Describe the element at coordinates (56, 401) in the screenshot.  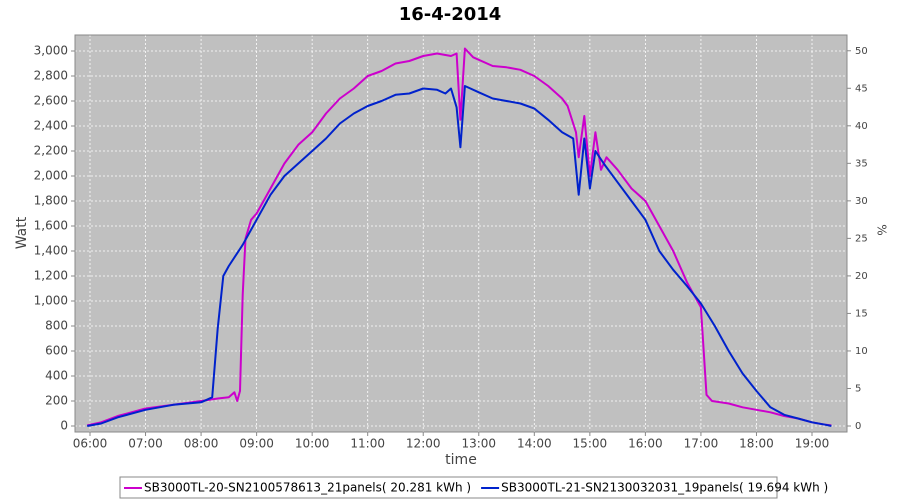
I see `y-tick-label: 200` at that location.